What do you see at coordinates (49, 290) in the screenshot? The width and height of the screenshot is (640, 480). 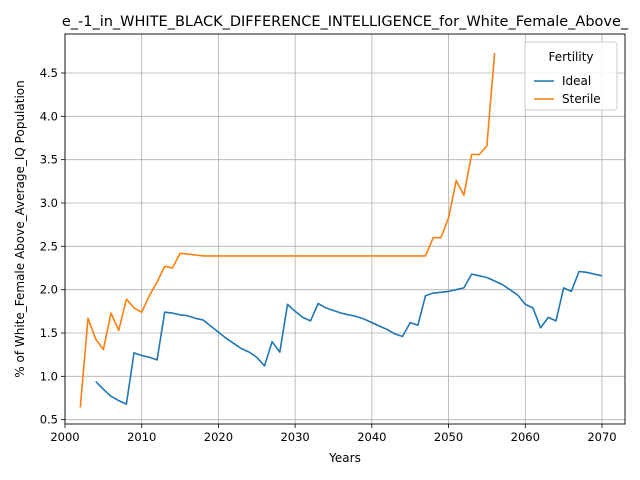 I see `y-tick-label: 2.0` at bounding box center [49, 290].